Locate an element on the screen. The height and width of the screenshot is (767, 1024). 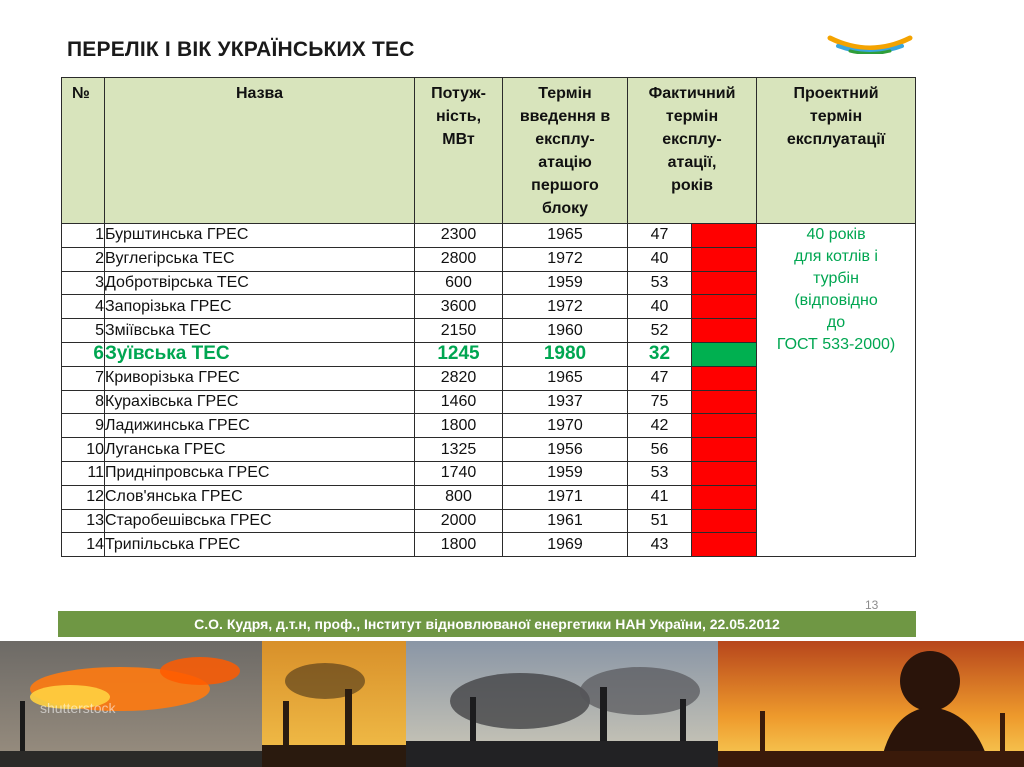
row-num: 3 is located at coordinates (83, 283).